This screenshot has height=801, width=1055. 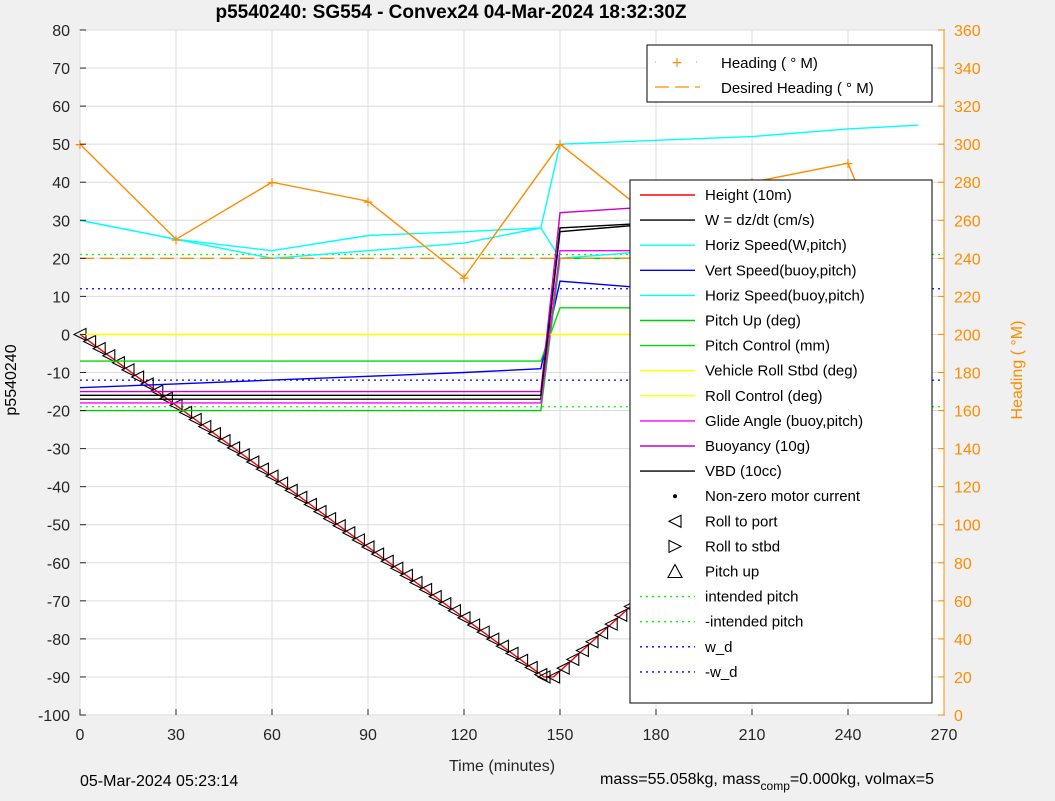 I want to click on right-y-tick-label: 200, so click(x=967, y=335).